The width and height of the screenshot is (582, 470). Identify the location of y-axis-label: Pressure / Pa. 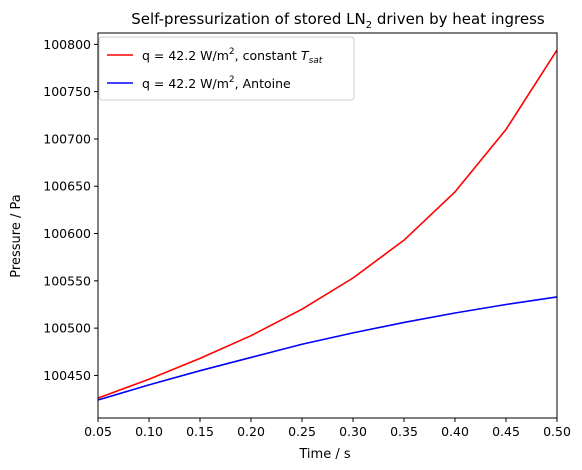
(16, 235).